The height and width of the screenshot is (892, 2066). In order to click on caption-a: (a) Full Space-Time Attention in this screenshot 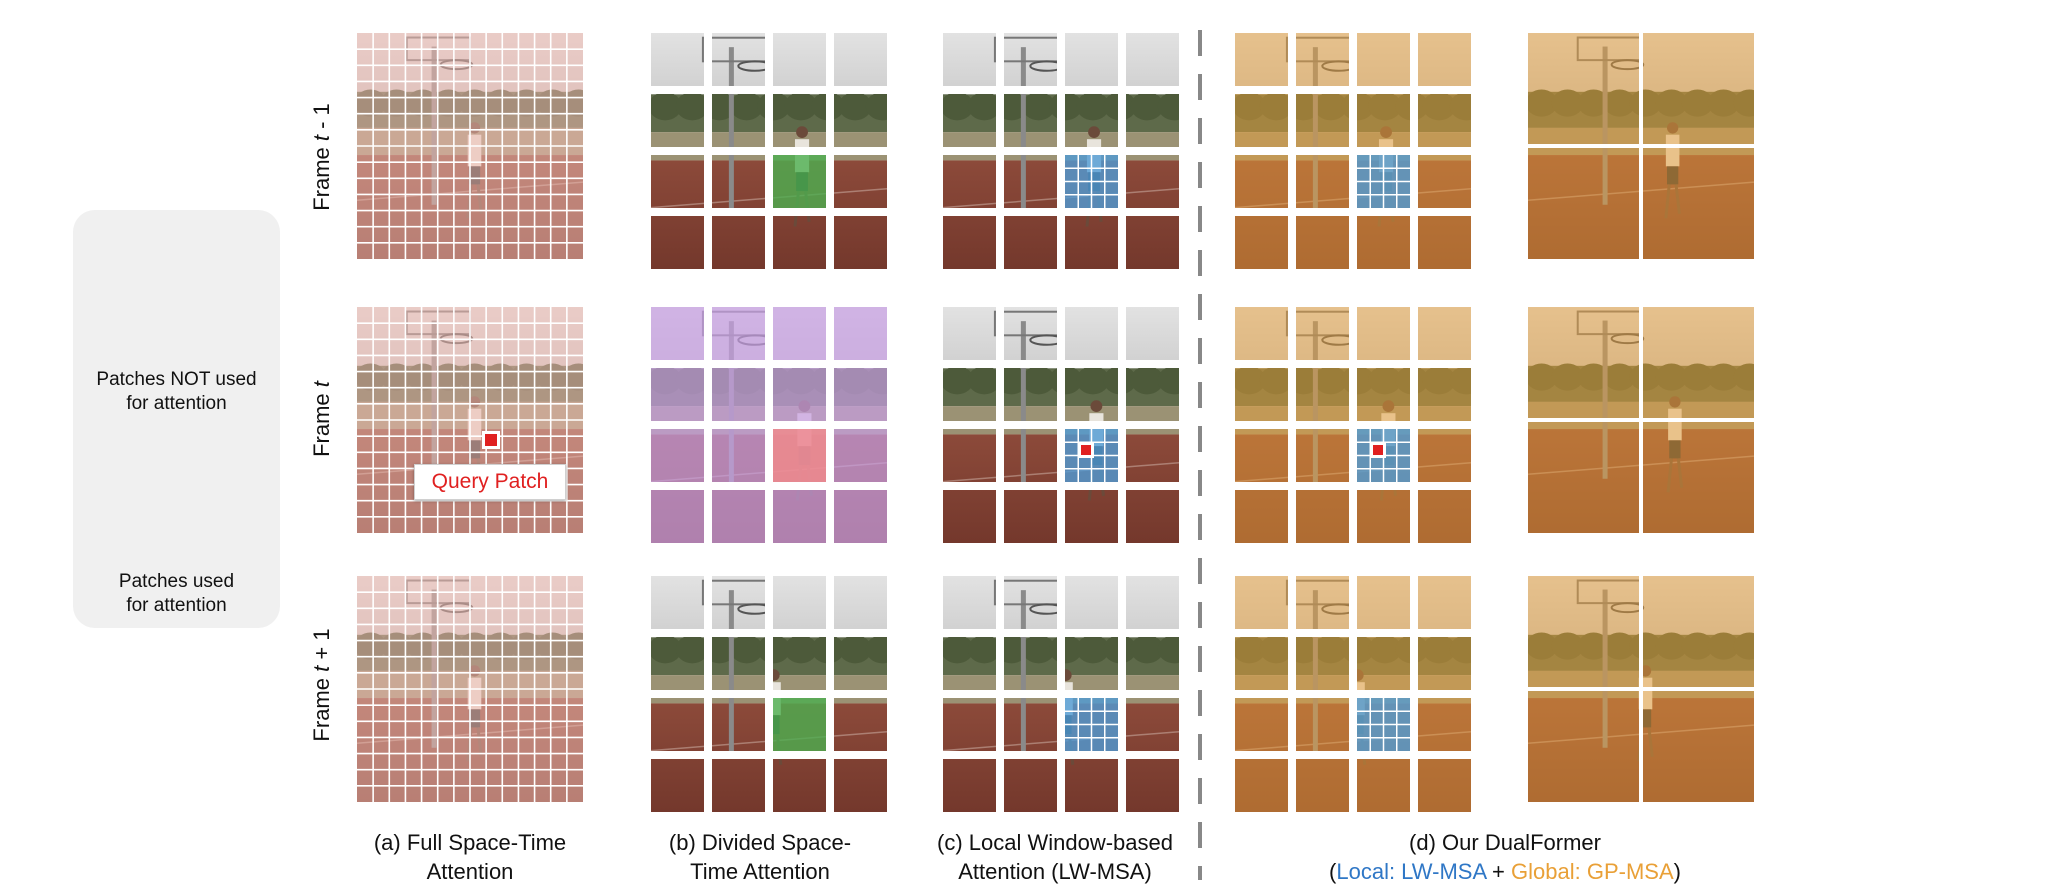, I will do `click(470, 857)`.